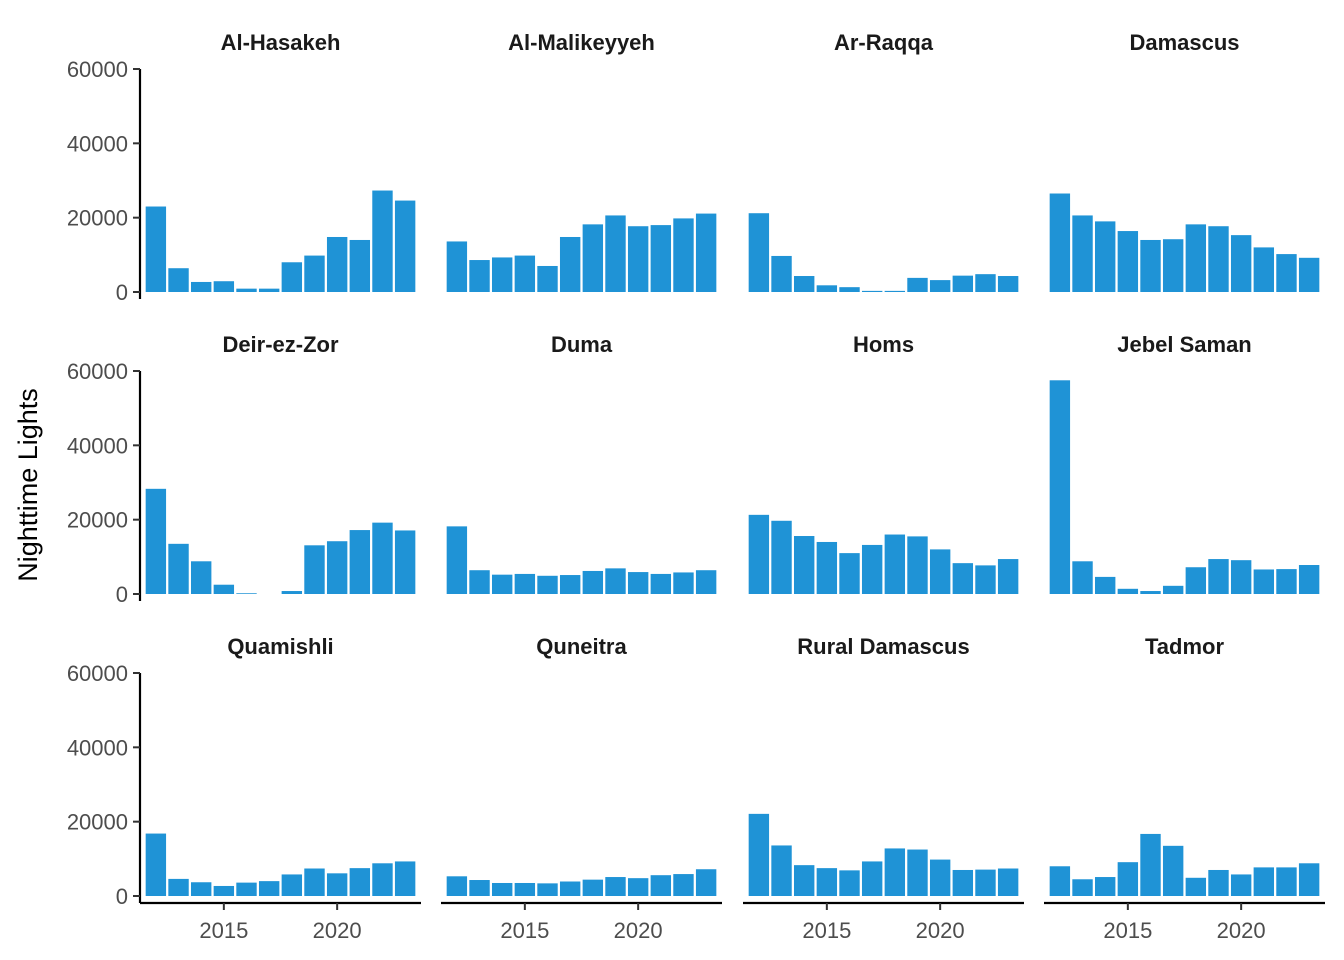 This screenshot has width=1344, height=960. I want to click on bar-rural-damascus-2017, so click(872, 878).